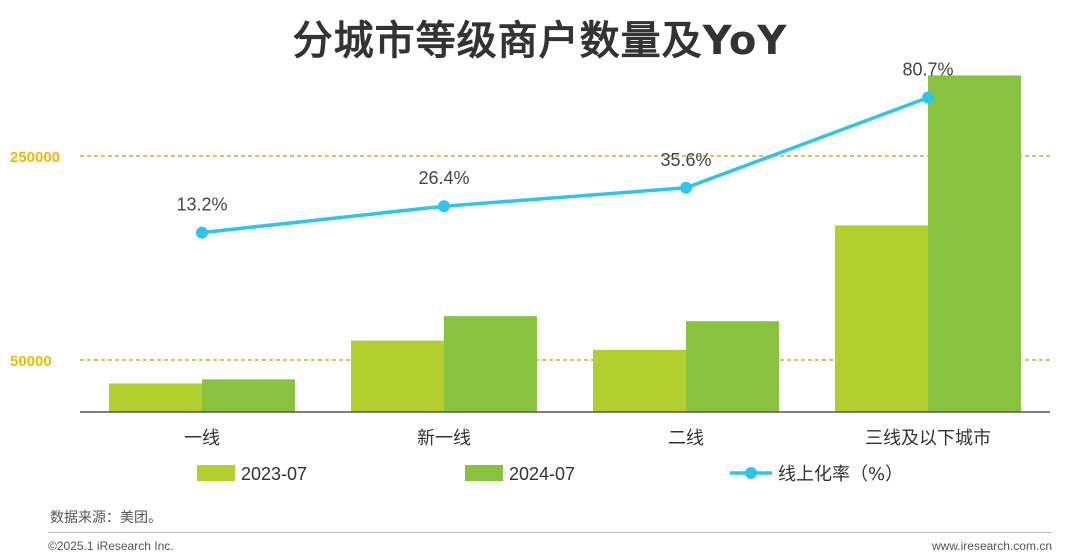  What do you see at coordinates (155, 397) in the screenshot?
I see `bar-2023-07-一线` at bounding box center [155, 397].